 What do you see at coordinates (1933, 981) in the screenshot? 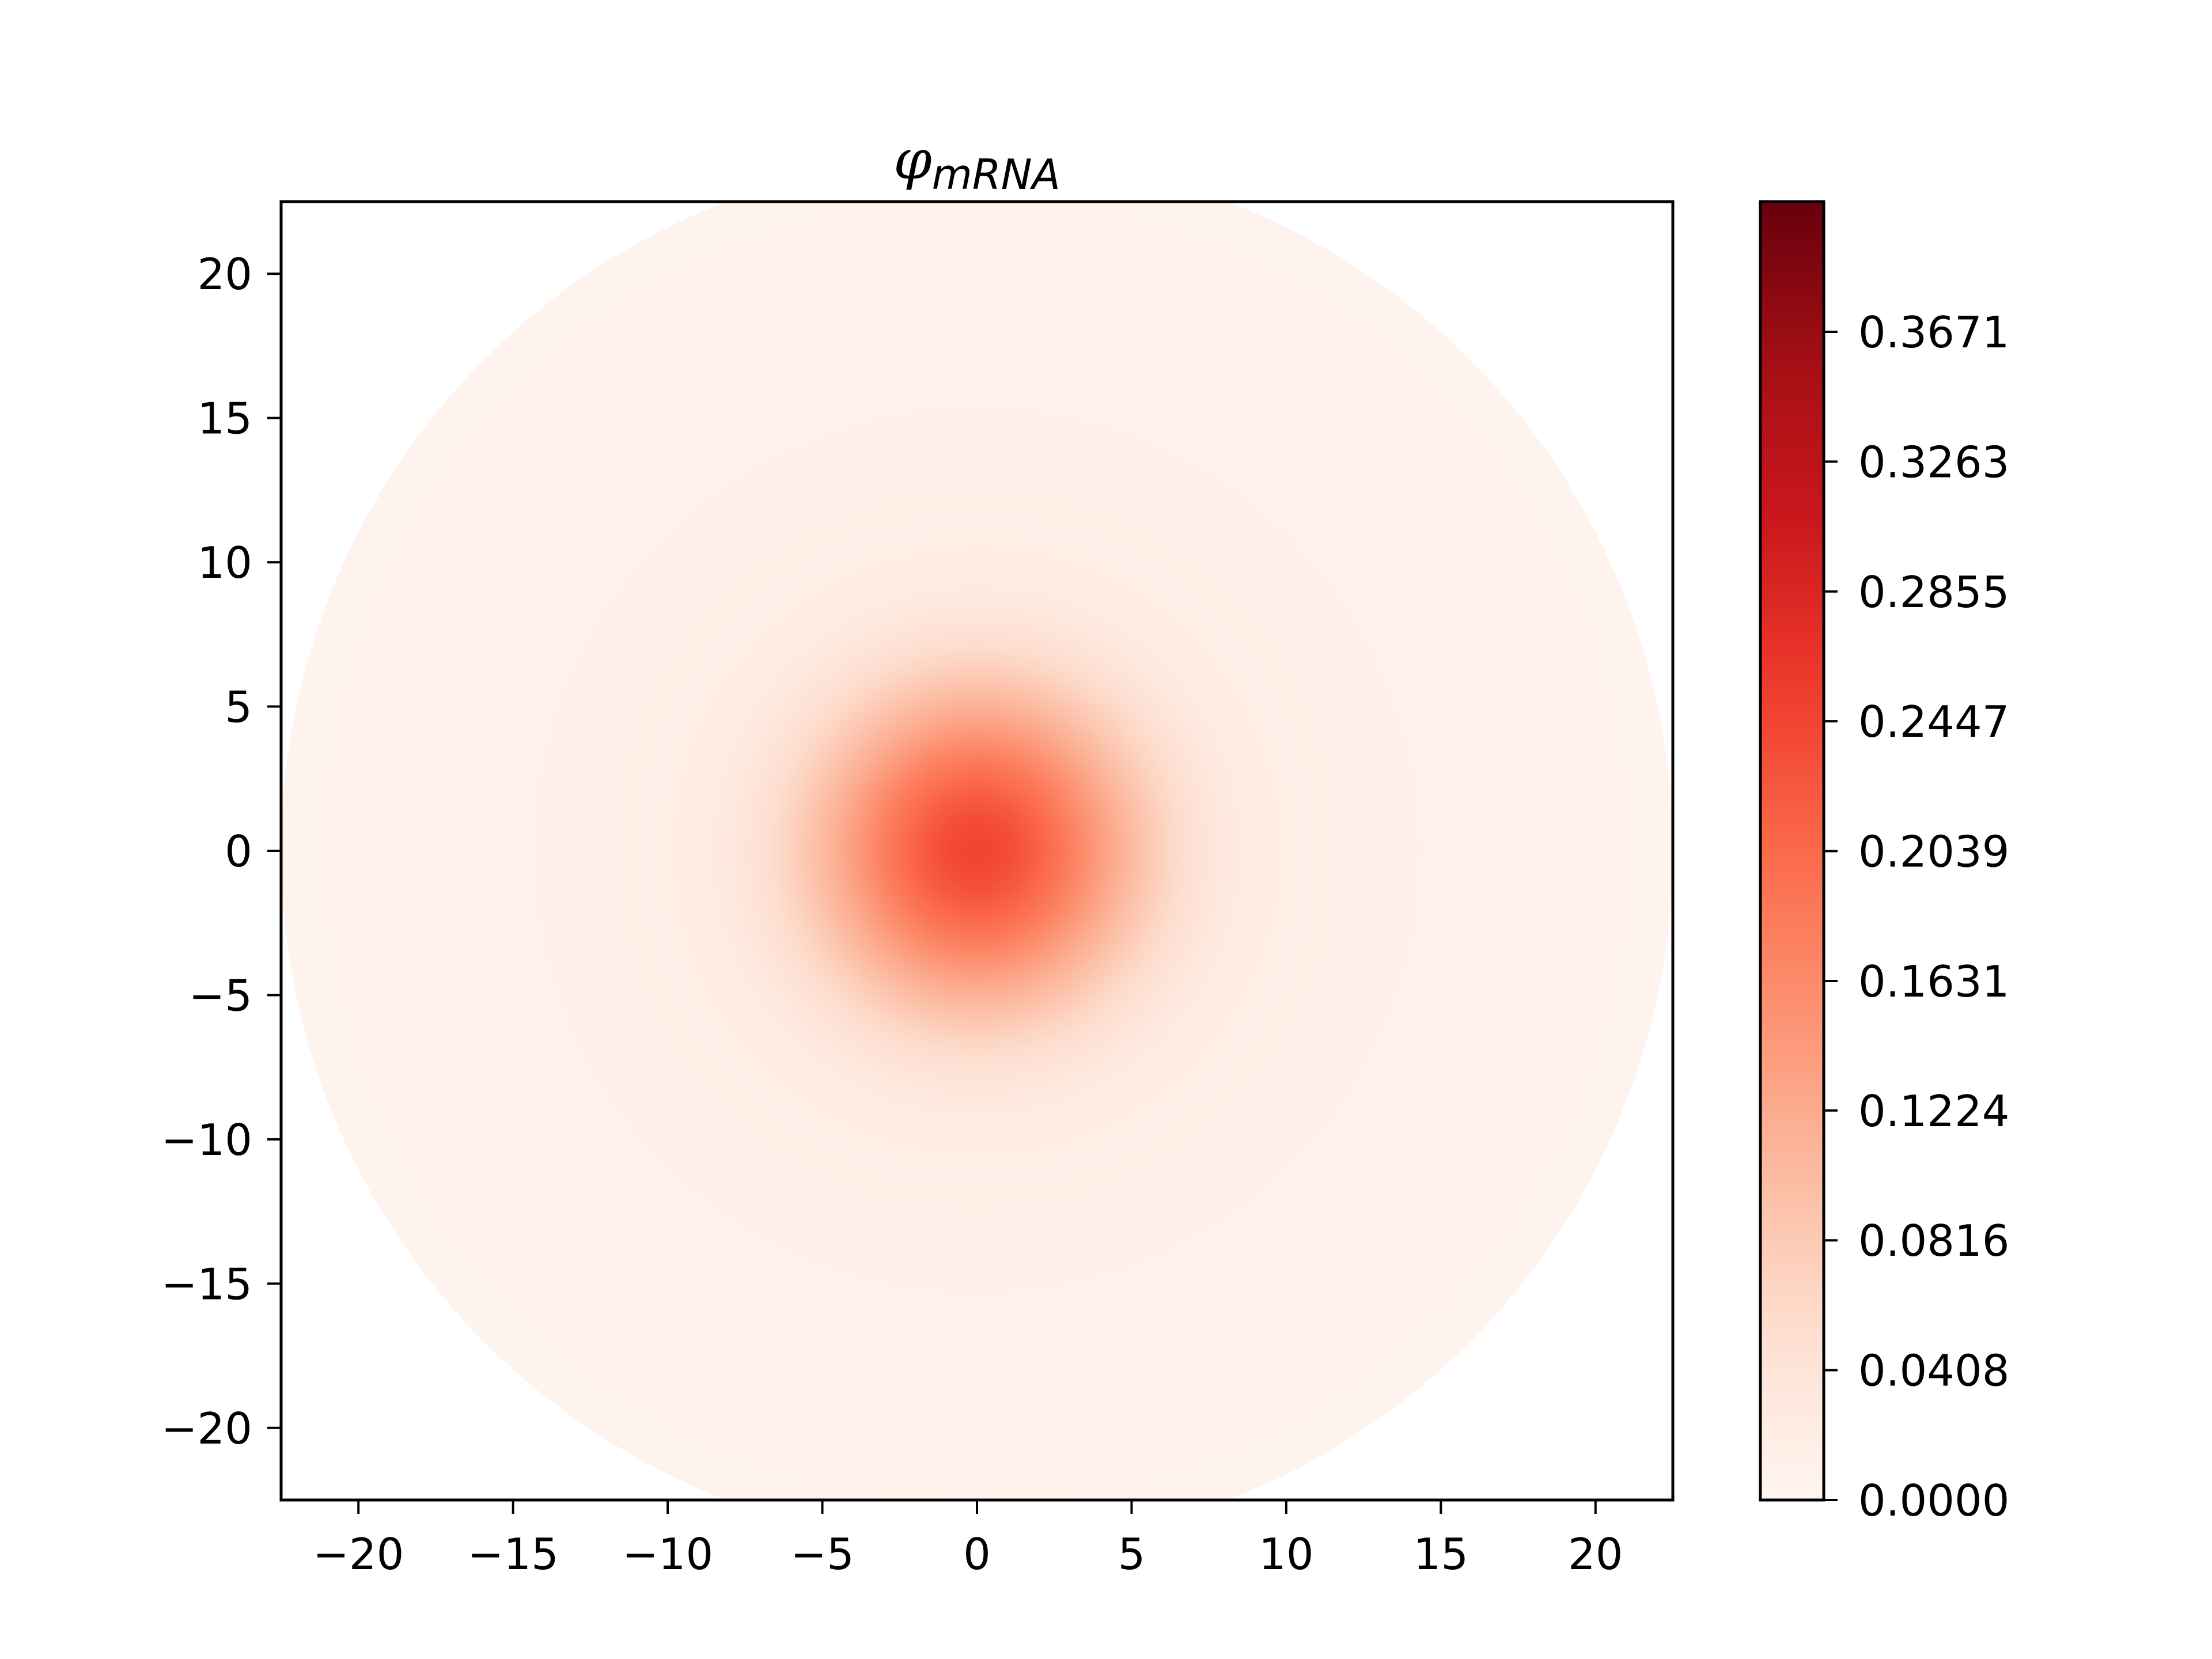
I see `colorbar-tick-label: 0.1631` at bounding box center [1933, 981].